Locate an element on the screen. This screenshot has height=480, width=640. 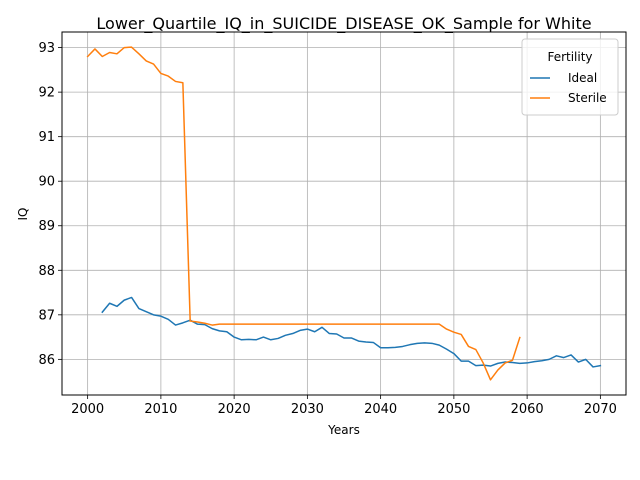
x-axis-label: Years is located at coordinates (343, 430).